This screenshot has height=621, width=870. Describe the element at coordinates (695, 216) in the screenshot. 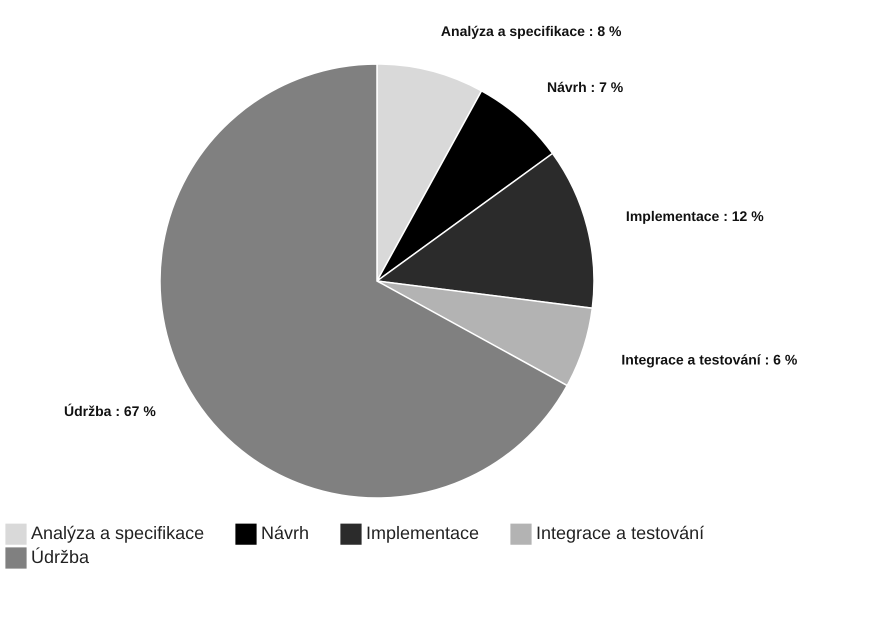

I see `data-label: Implementace : 12 %` at that location.